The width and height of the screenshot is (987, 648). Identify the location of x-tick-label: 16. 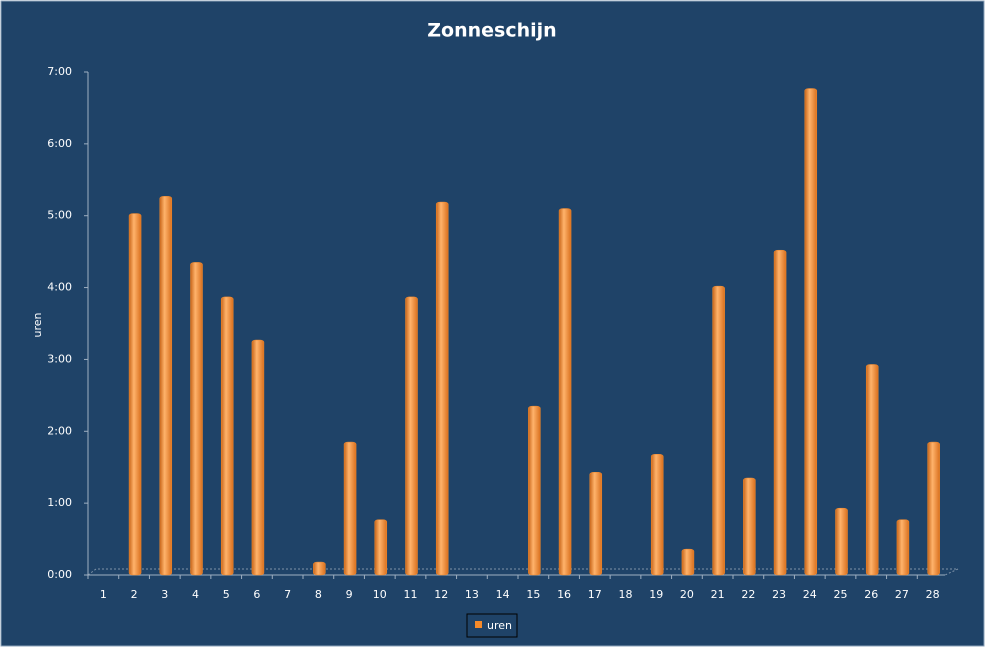
(564, 594).